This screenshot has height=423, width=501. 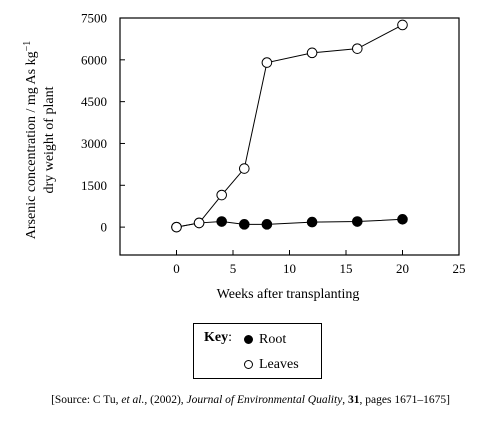 What do you see at coordinates (289, 268) in the screenshot?
I see `x-tick-label: 10` at bounding box center [289, 268].